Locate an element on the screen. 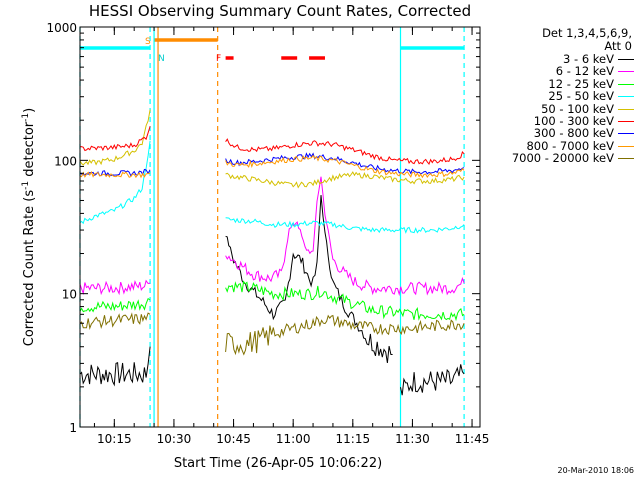 The image size is (640, 480). legend-label-8: 7000 - 20000 keV is located at coordinates (562, 158).